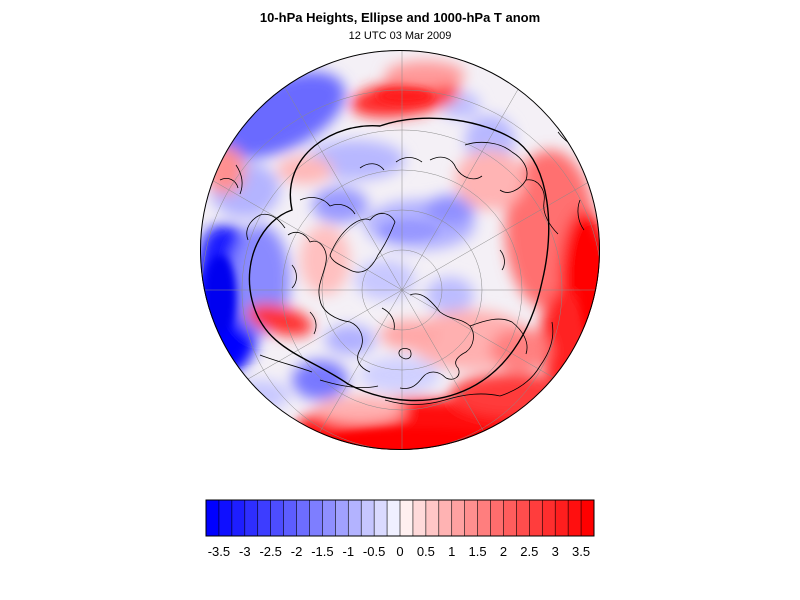 Image resolution: width=800 pixels, height=600 pixels. I want to click on colorbar-tick-label: 1.5, so click(478, 551).